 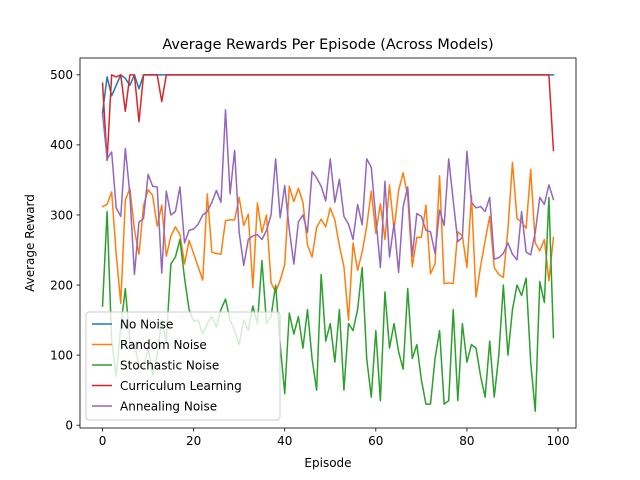 I want to click on x-tick-label-5: 100, so click(x=558, y=441).